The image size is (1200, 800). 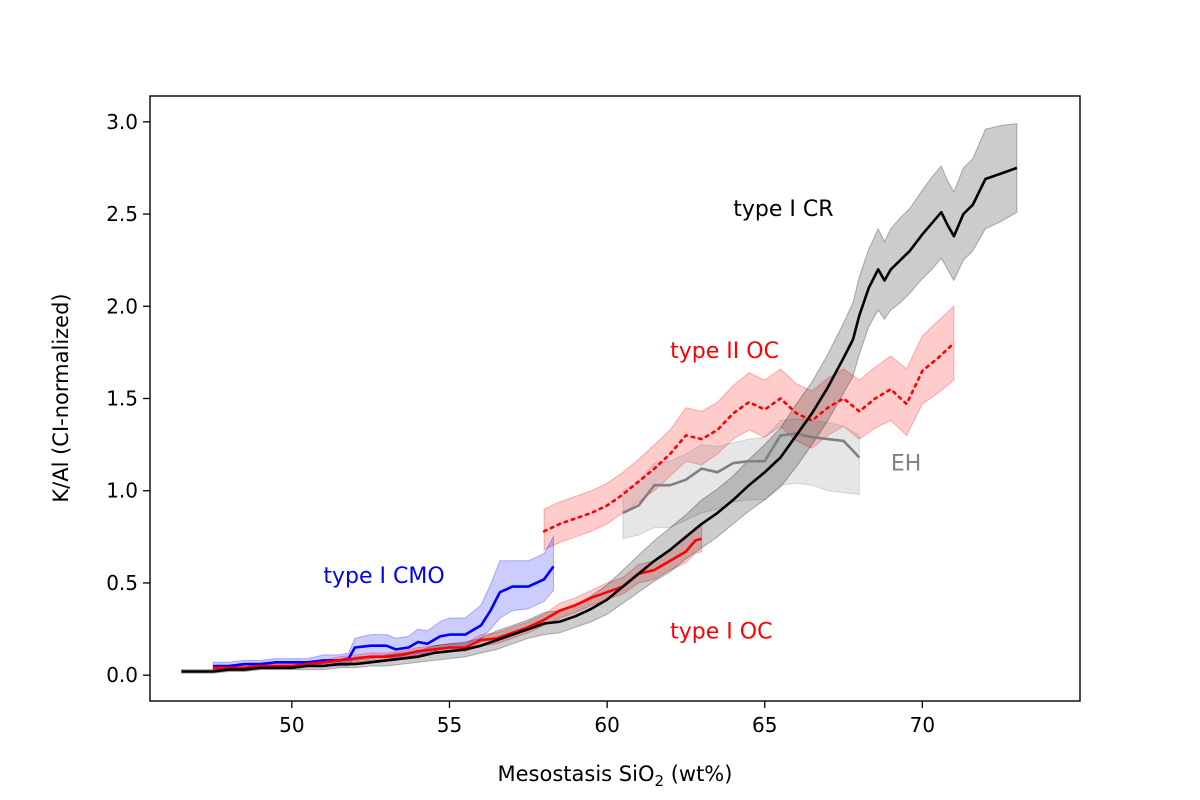 I want to click on x-axis-ticks: 50 55 60 65 70, so click(x=607, y=719).